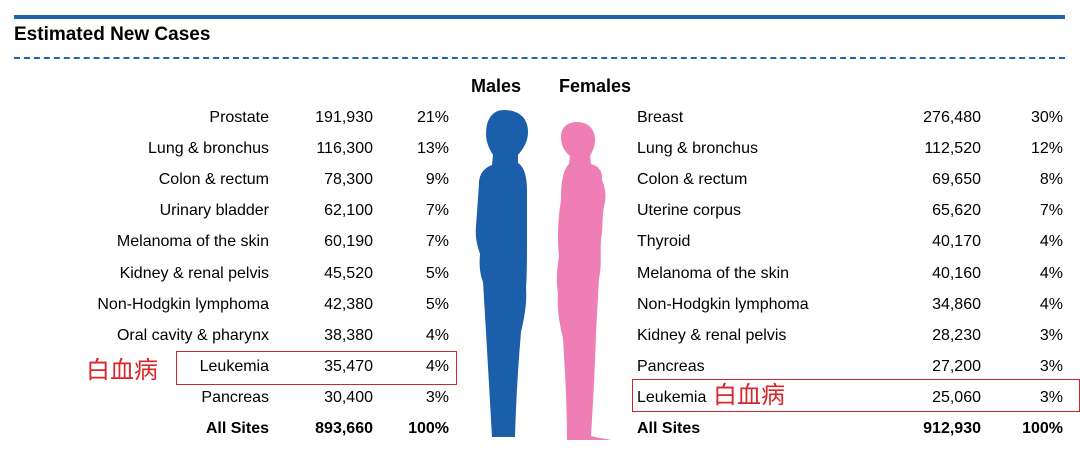  Describe the element at coordinates (671, 366) in the screenshot. I see `females-pancreas-site: Pancreas` at that location.